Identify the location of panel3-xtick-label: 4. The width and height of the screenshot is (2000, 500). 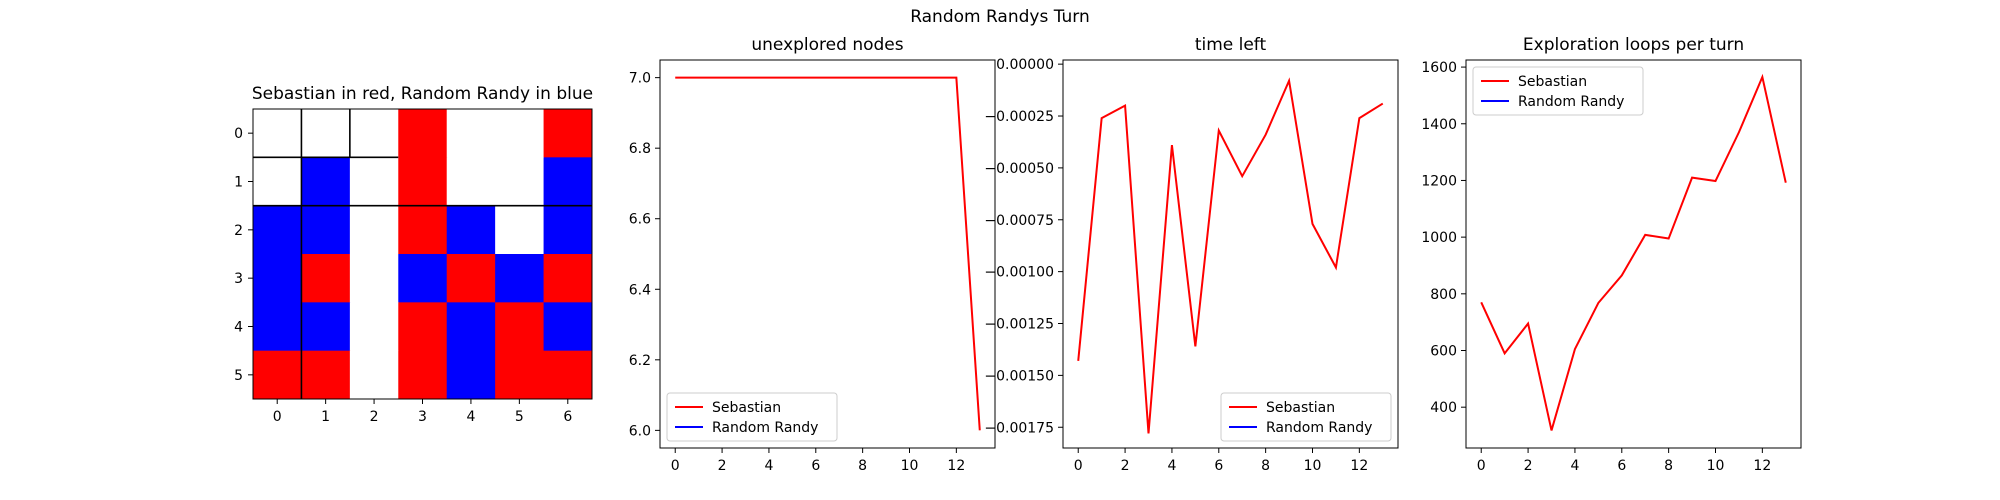
(1574, 466).